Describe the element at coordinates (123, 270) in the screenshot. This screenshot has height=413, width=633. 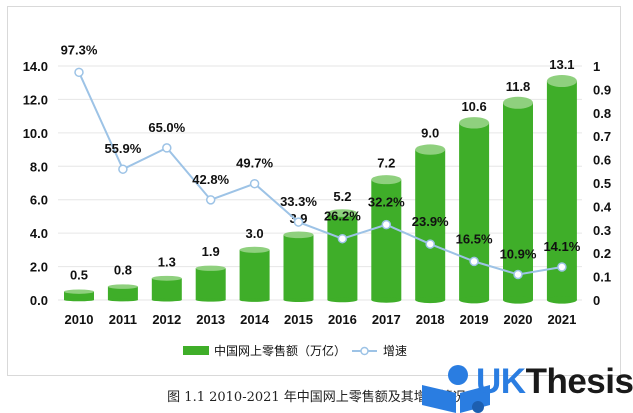
I see `bar-value-label: 0.8` at that location.